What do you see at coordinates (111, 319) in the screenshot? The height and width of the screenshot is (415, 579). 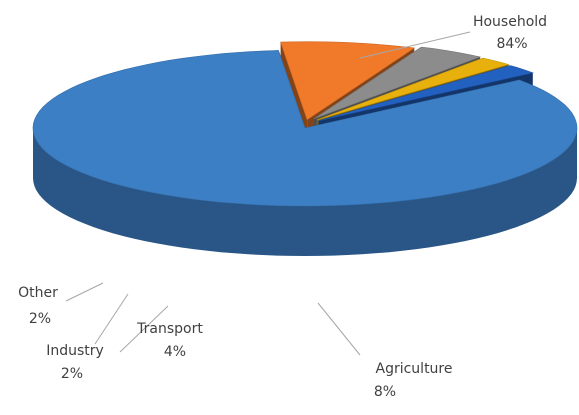 I see `leader-line-industry` at bounding box center [111, 319].